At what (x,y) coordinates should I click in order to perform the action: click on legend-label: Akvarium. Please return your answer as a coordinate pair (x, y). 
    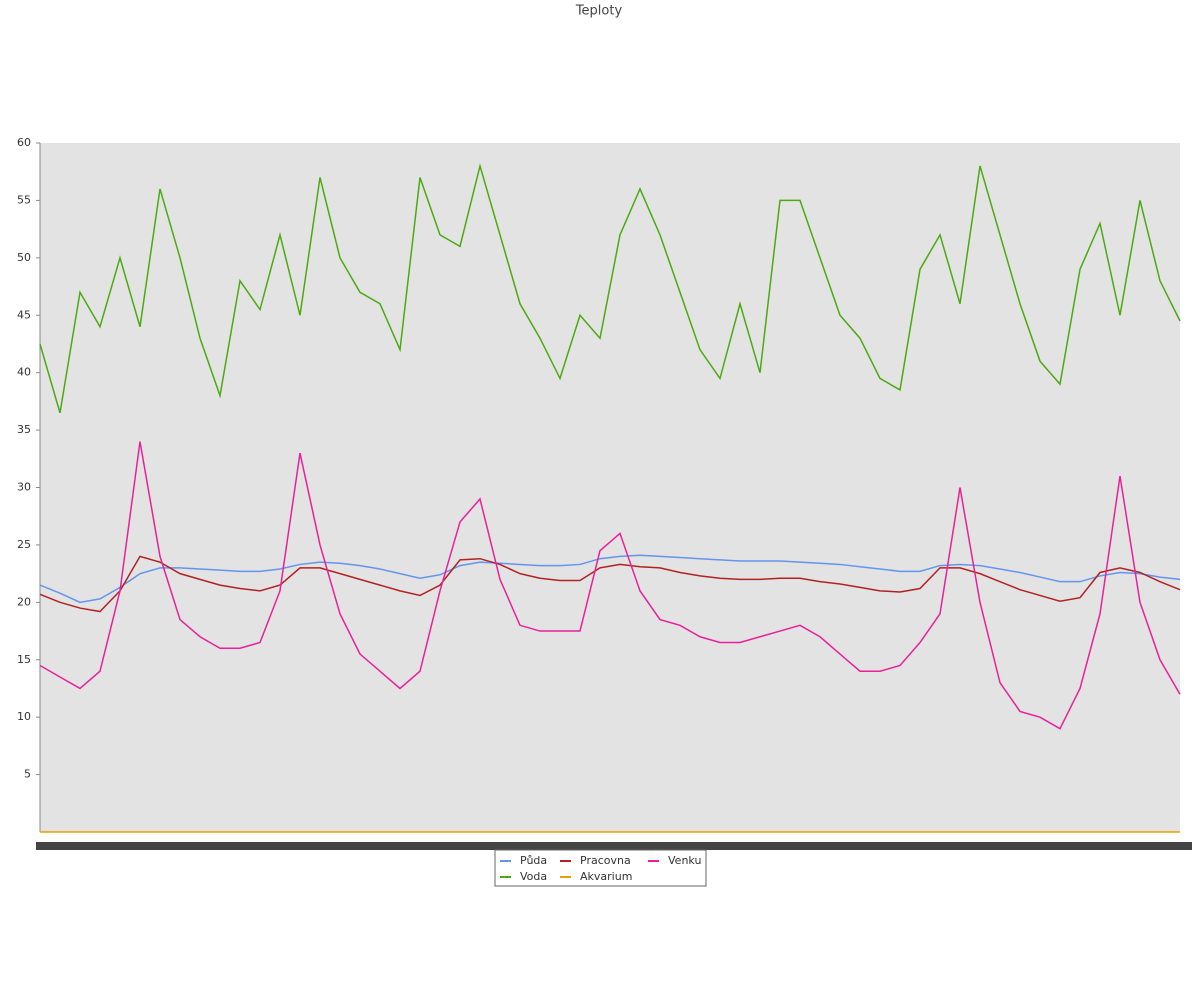
    Looking at the image, I should click on (606, 876).